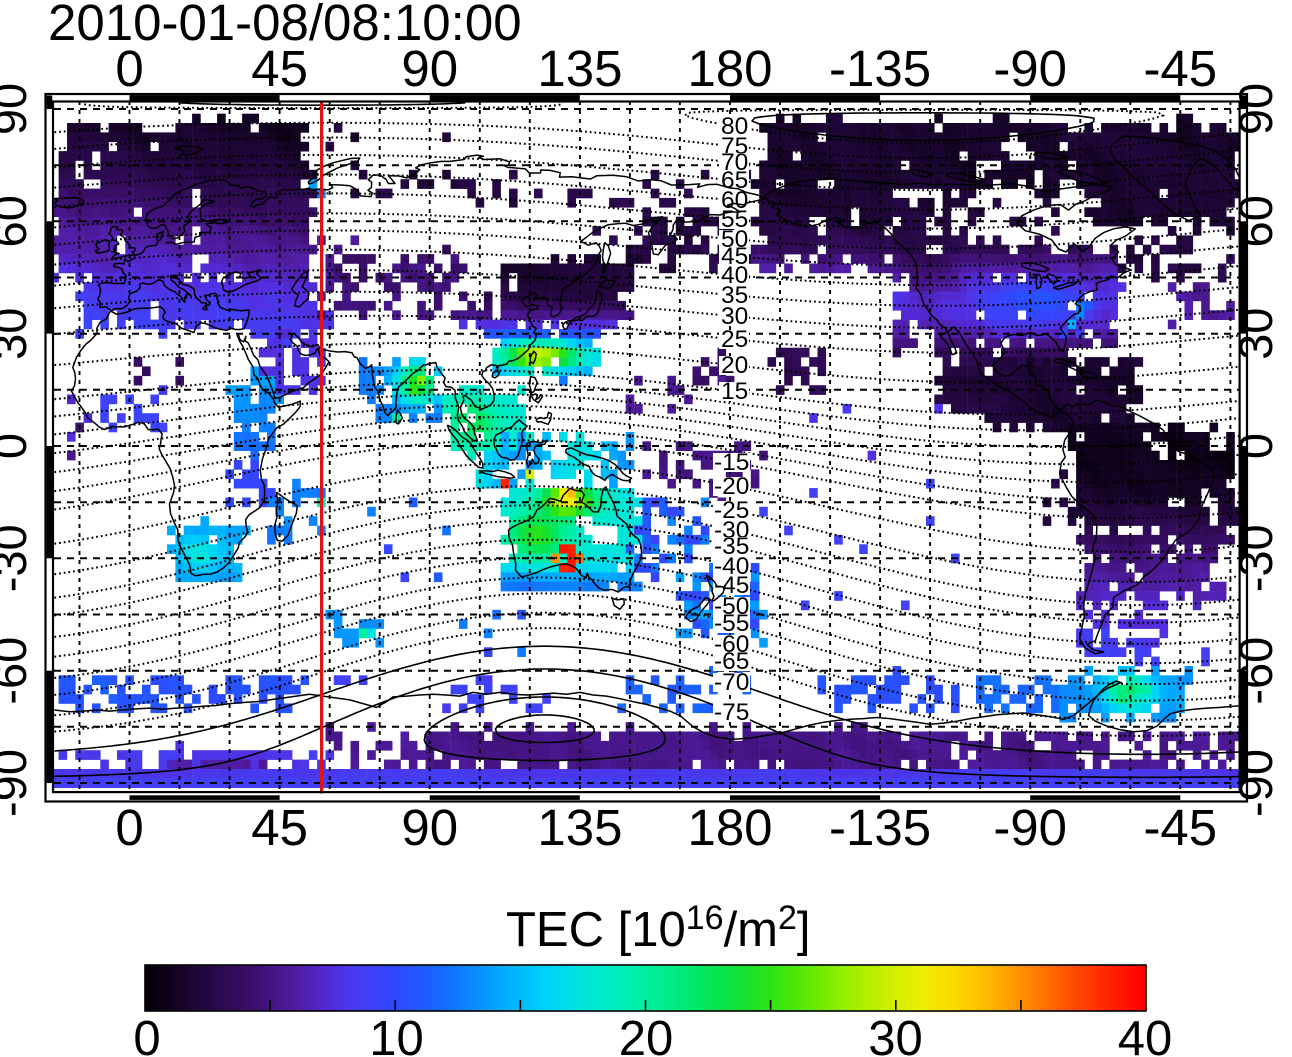 The height and width of the screenshot is (1057, 1292). I want to click on svg-text: -20, so click(731, 486).